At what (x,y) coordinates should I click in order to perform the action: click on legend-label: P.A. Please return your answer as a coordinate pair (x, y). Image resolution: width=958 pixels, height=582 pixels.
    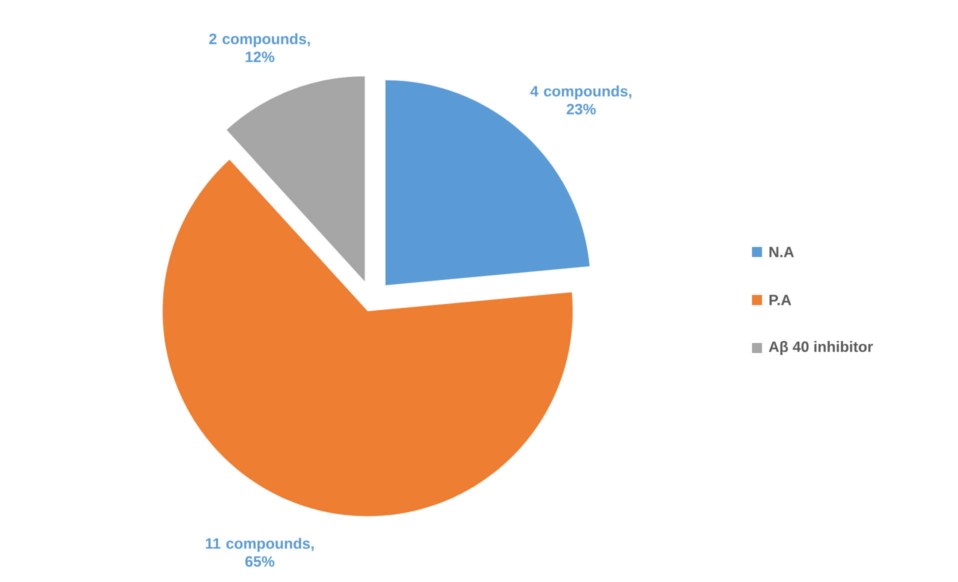
    Looking at the image, I should click on (781, 300).